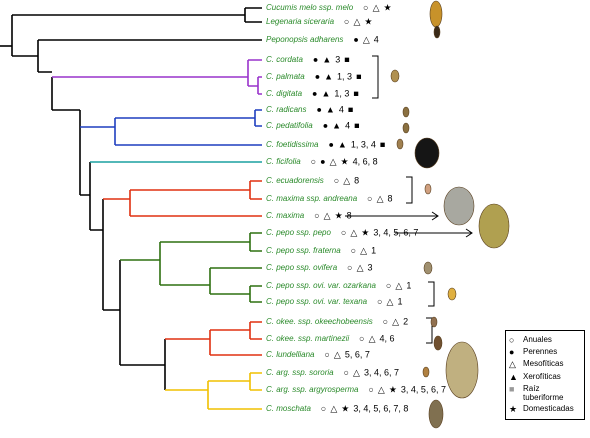  I want to click on taxon-name: Peponopsis adharens, so click(304, 39).